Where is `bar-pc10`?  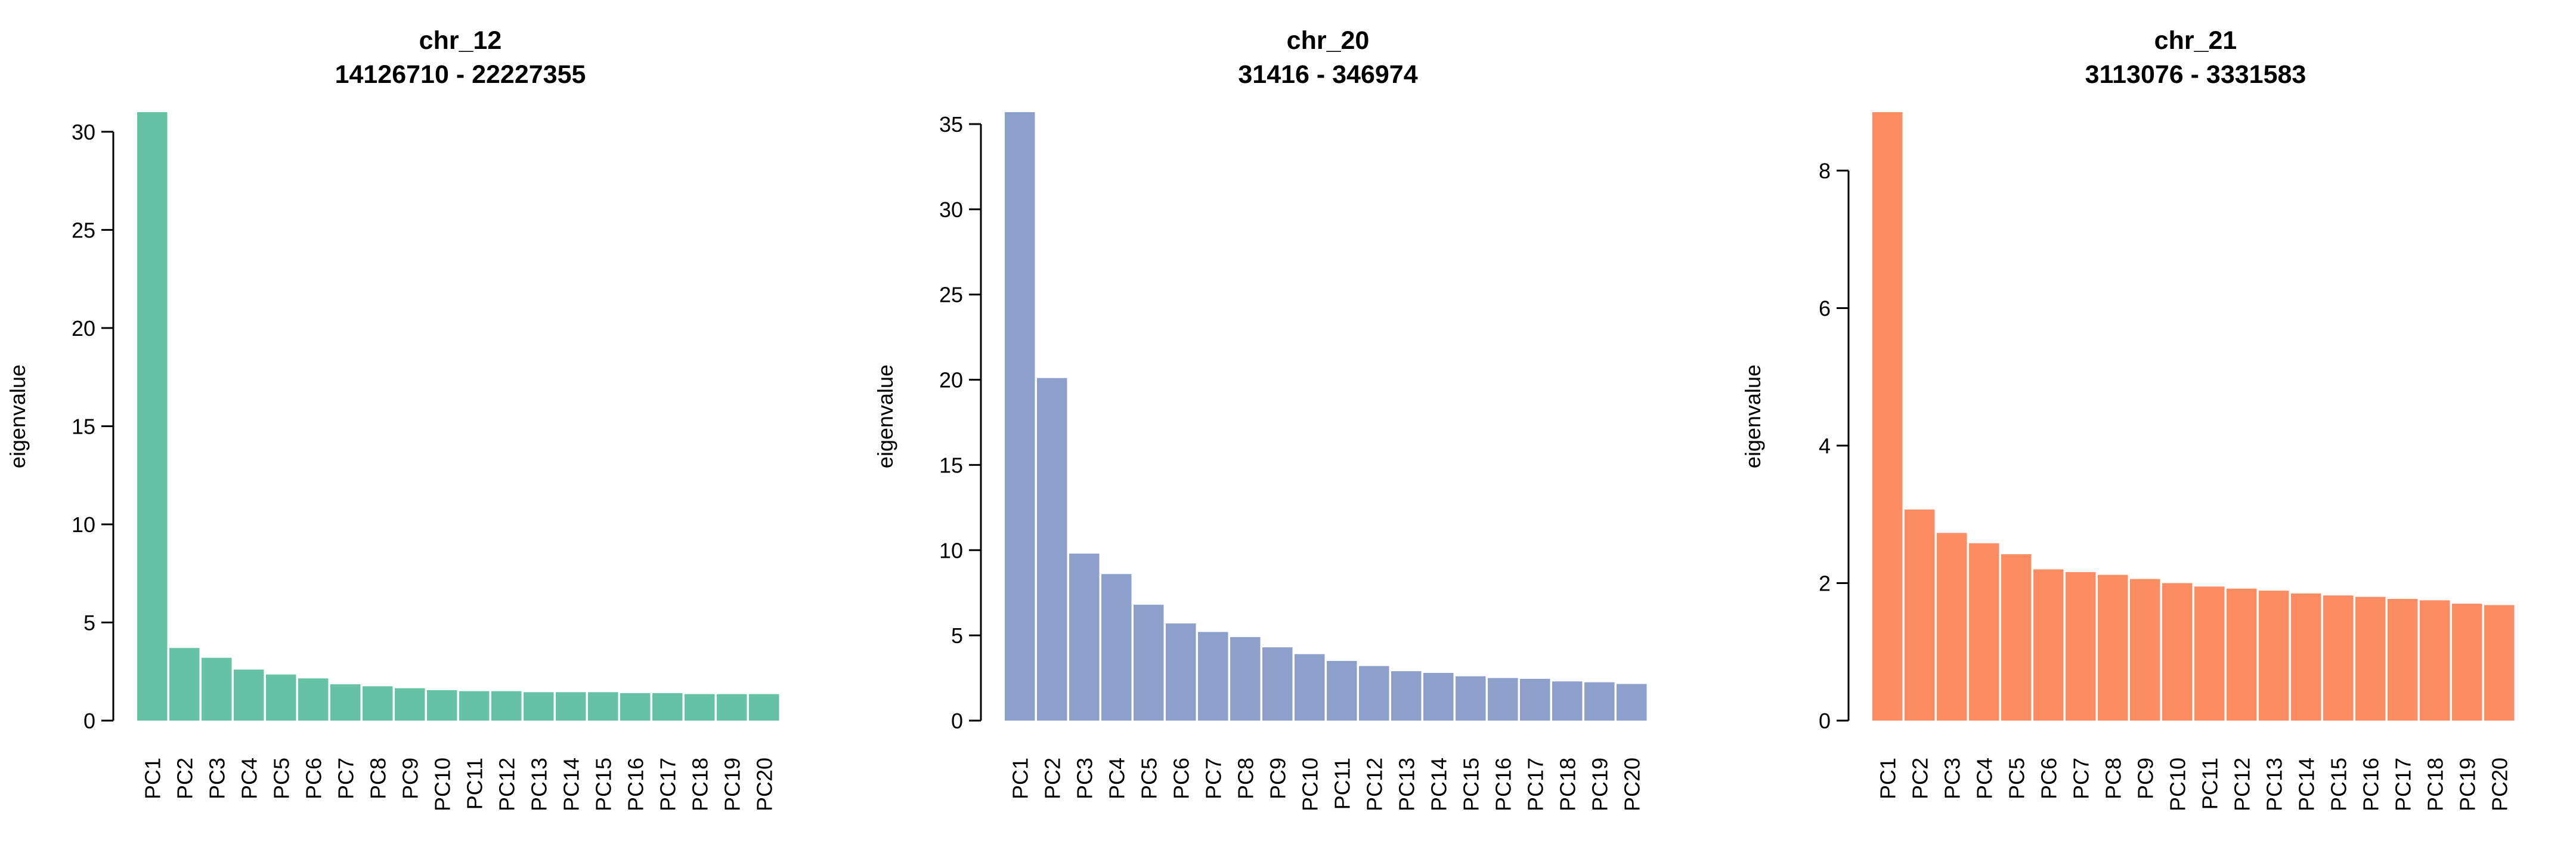
bar-pc10 is located at coordinates (1310, 687).